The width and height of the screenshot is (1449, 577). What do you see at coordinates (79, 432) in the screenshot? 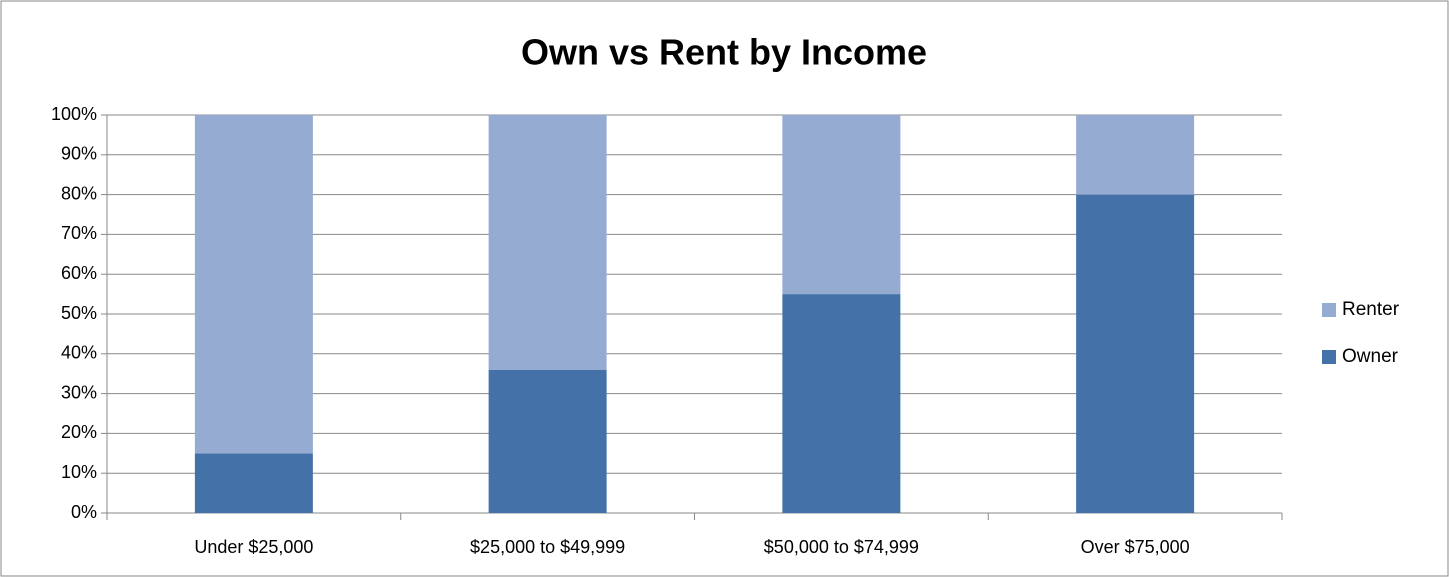
I see `y-tick-label: 20%` at bounding box center [79, 432].